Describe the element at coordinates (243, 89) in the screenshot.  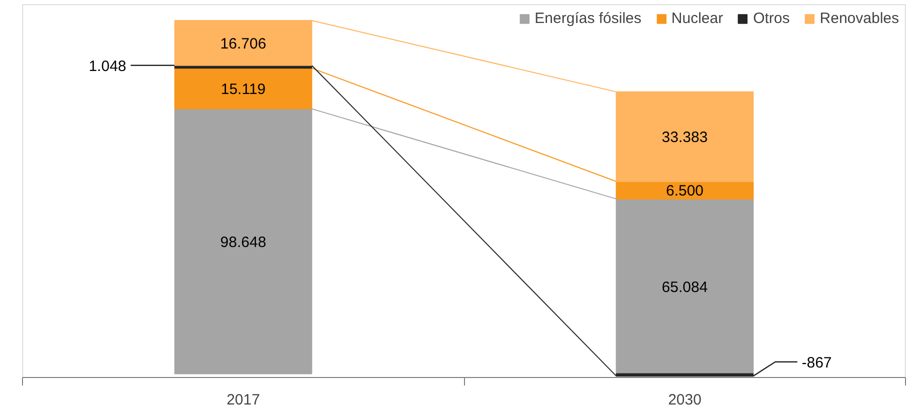
I see `data-label: 15.119` at that location.